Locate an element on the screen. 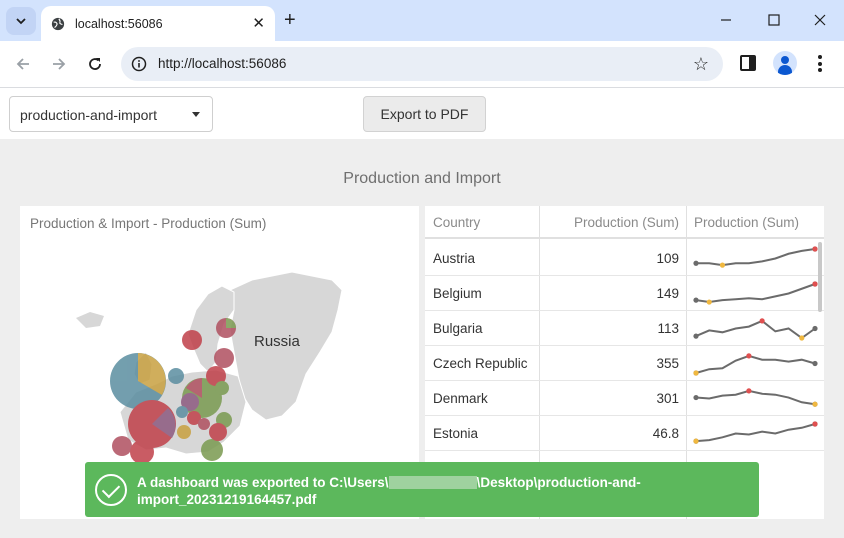 This screenshot has width=844, height=538. arrow-left-icon is located at coordinates (22, 64).